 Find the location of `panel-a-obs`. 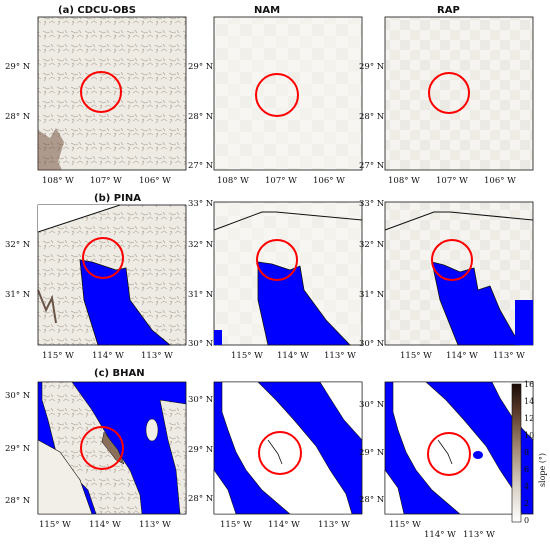

panel-a-obs is located at coordinates (112, 93).